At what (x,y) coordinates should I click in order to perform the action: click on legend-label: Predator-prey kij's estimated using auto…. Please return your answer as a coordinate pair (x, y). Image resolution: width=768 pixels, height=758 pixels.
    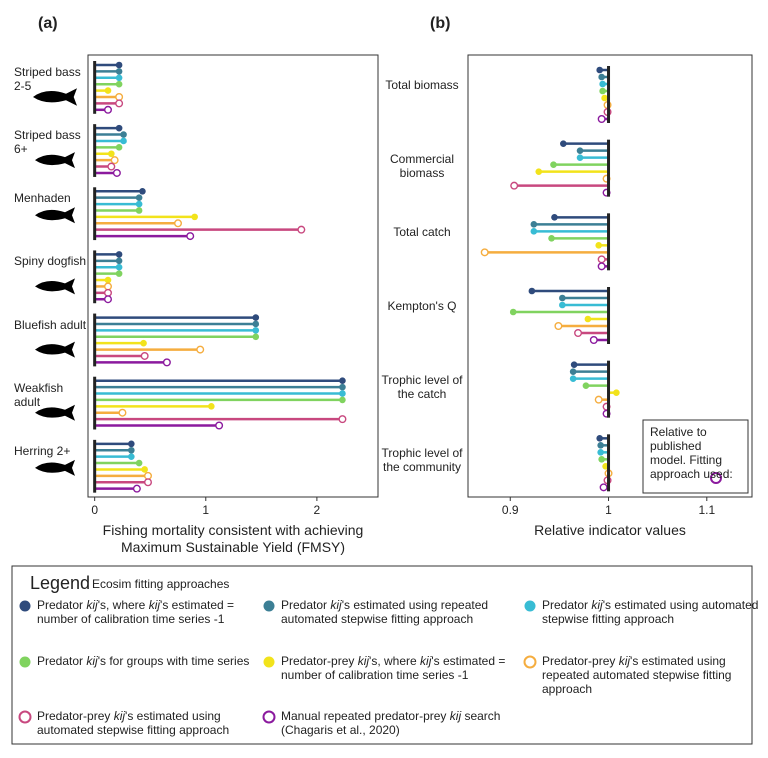
    Looking at the image, I should click on (133, 723).